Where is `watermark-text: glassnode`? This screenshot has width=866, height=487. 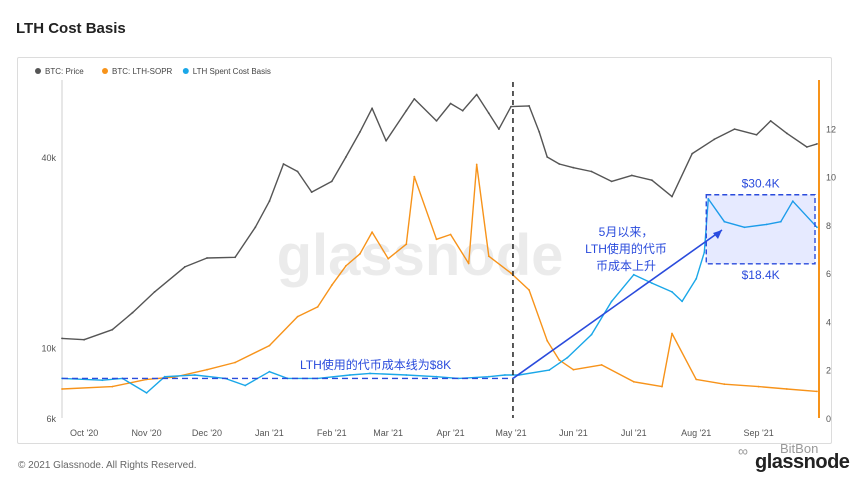 watermark-text: glassnode is located at coordinates (420, 255).